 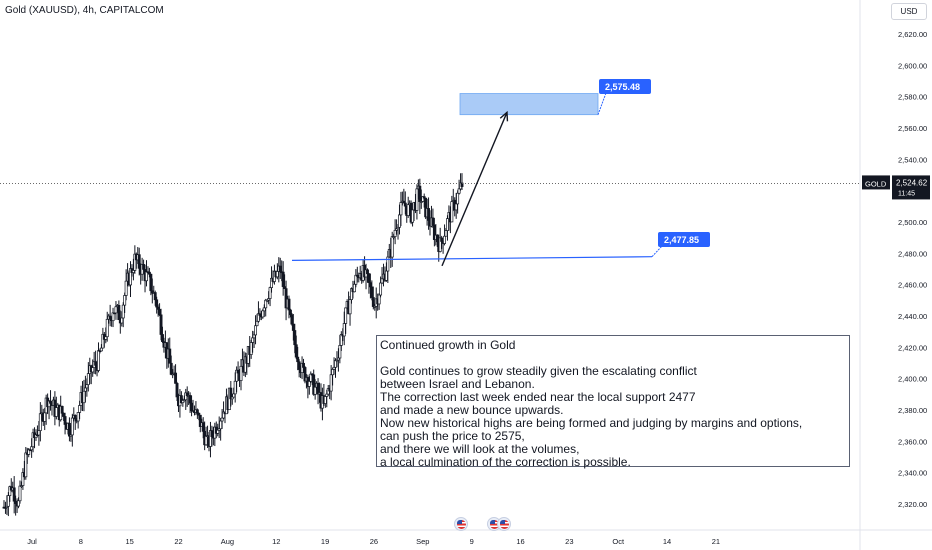 What do you see at coordinates (909, 11) in the screenshot?
I see `currency-button: USD` at bounding box center [909, 11].